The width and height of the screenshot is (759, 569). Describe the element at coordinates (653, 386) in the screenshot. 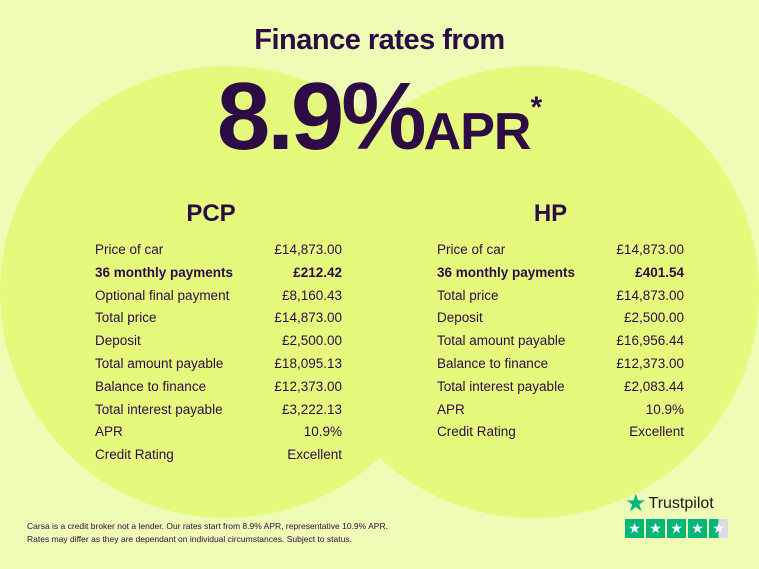

I see `row-value: £2,083.44` at that location.